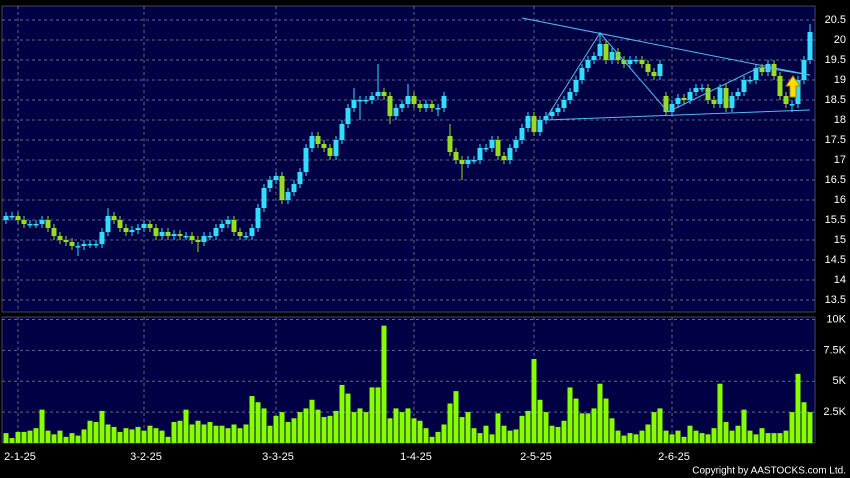 This screenshot has height=478, width=850. Describe the element at coordinates (840, 120) in the screenshot. I see `y-tick-label: 18` at that location.